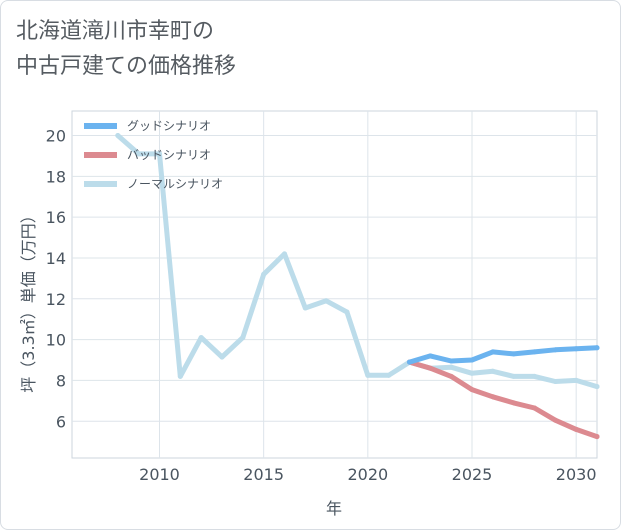 The image size is (621, 530). Describe the element at coordinates (56, 135) in the screenshot. I see `y-tick-label: 20` at that location.